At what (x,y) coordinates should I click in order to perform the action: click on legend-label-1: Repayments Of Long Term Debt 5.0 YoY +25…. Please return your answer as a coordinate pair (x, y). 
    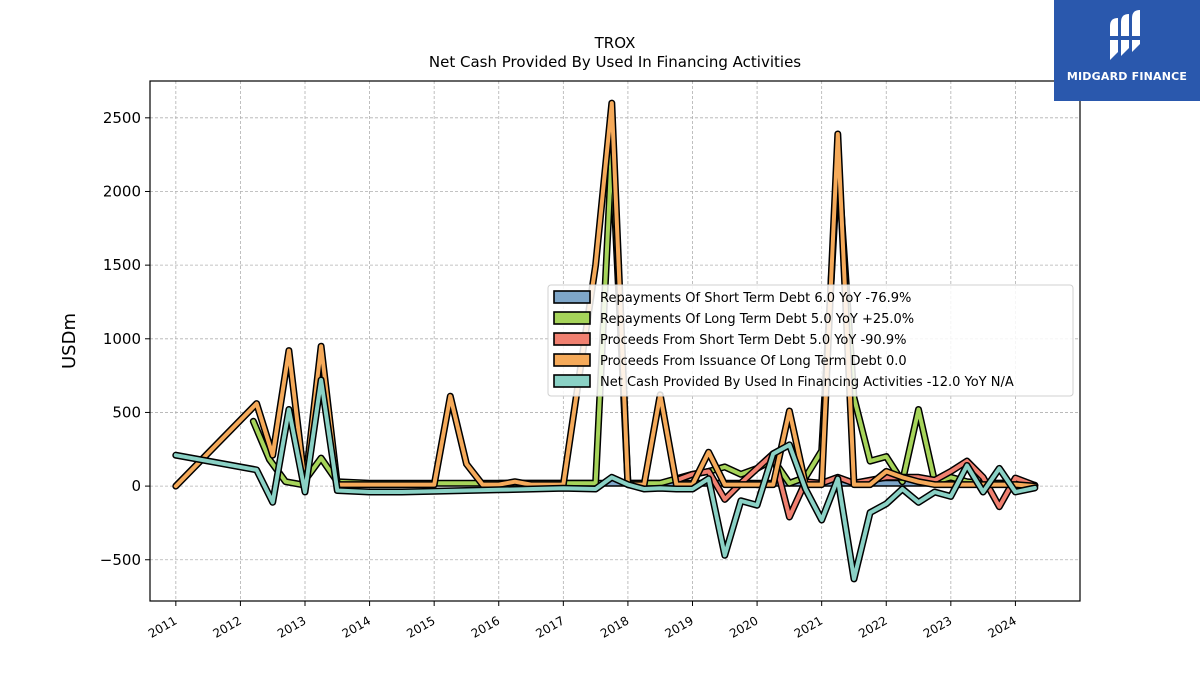
    Looking at the image, I should click on (757, 319).